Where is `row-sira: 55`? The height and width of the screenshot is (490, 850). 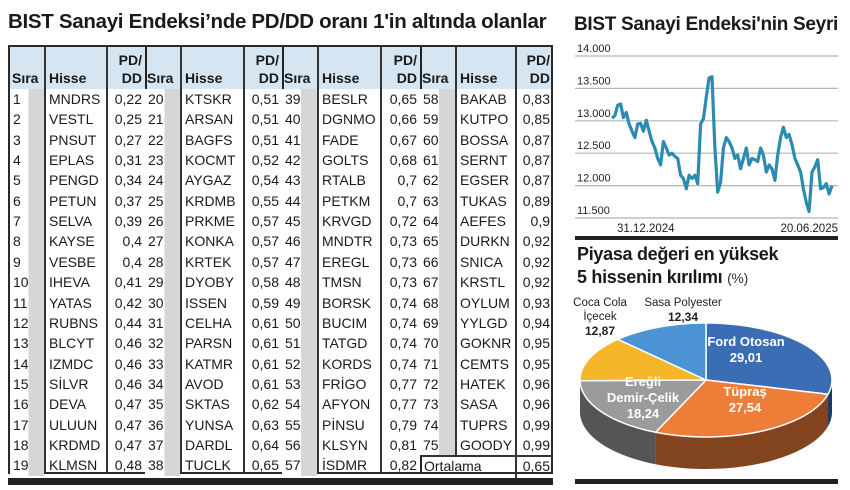
row-sira: 55 is located at coordinates (293, 424).